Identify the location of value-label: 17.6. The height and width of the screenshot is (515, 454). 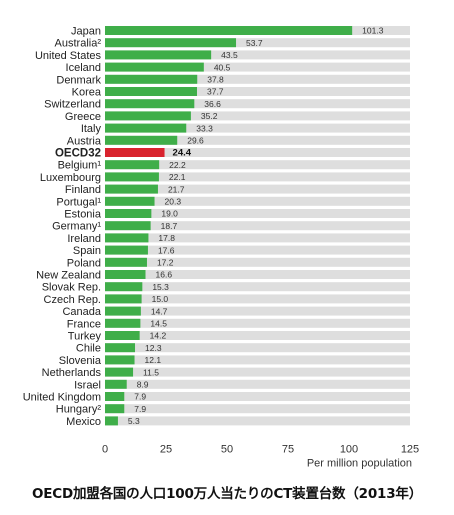
(166, 250).